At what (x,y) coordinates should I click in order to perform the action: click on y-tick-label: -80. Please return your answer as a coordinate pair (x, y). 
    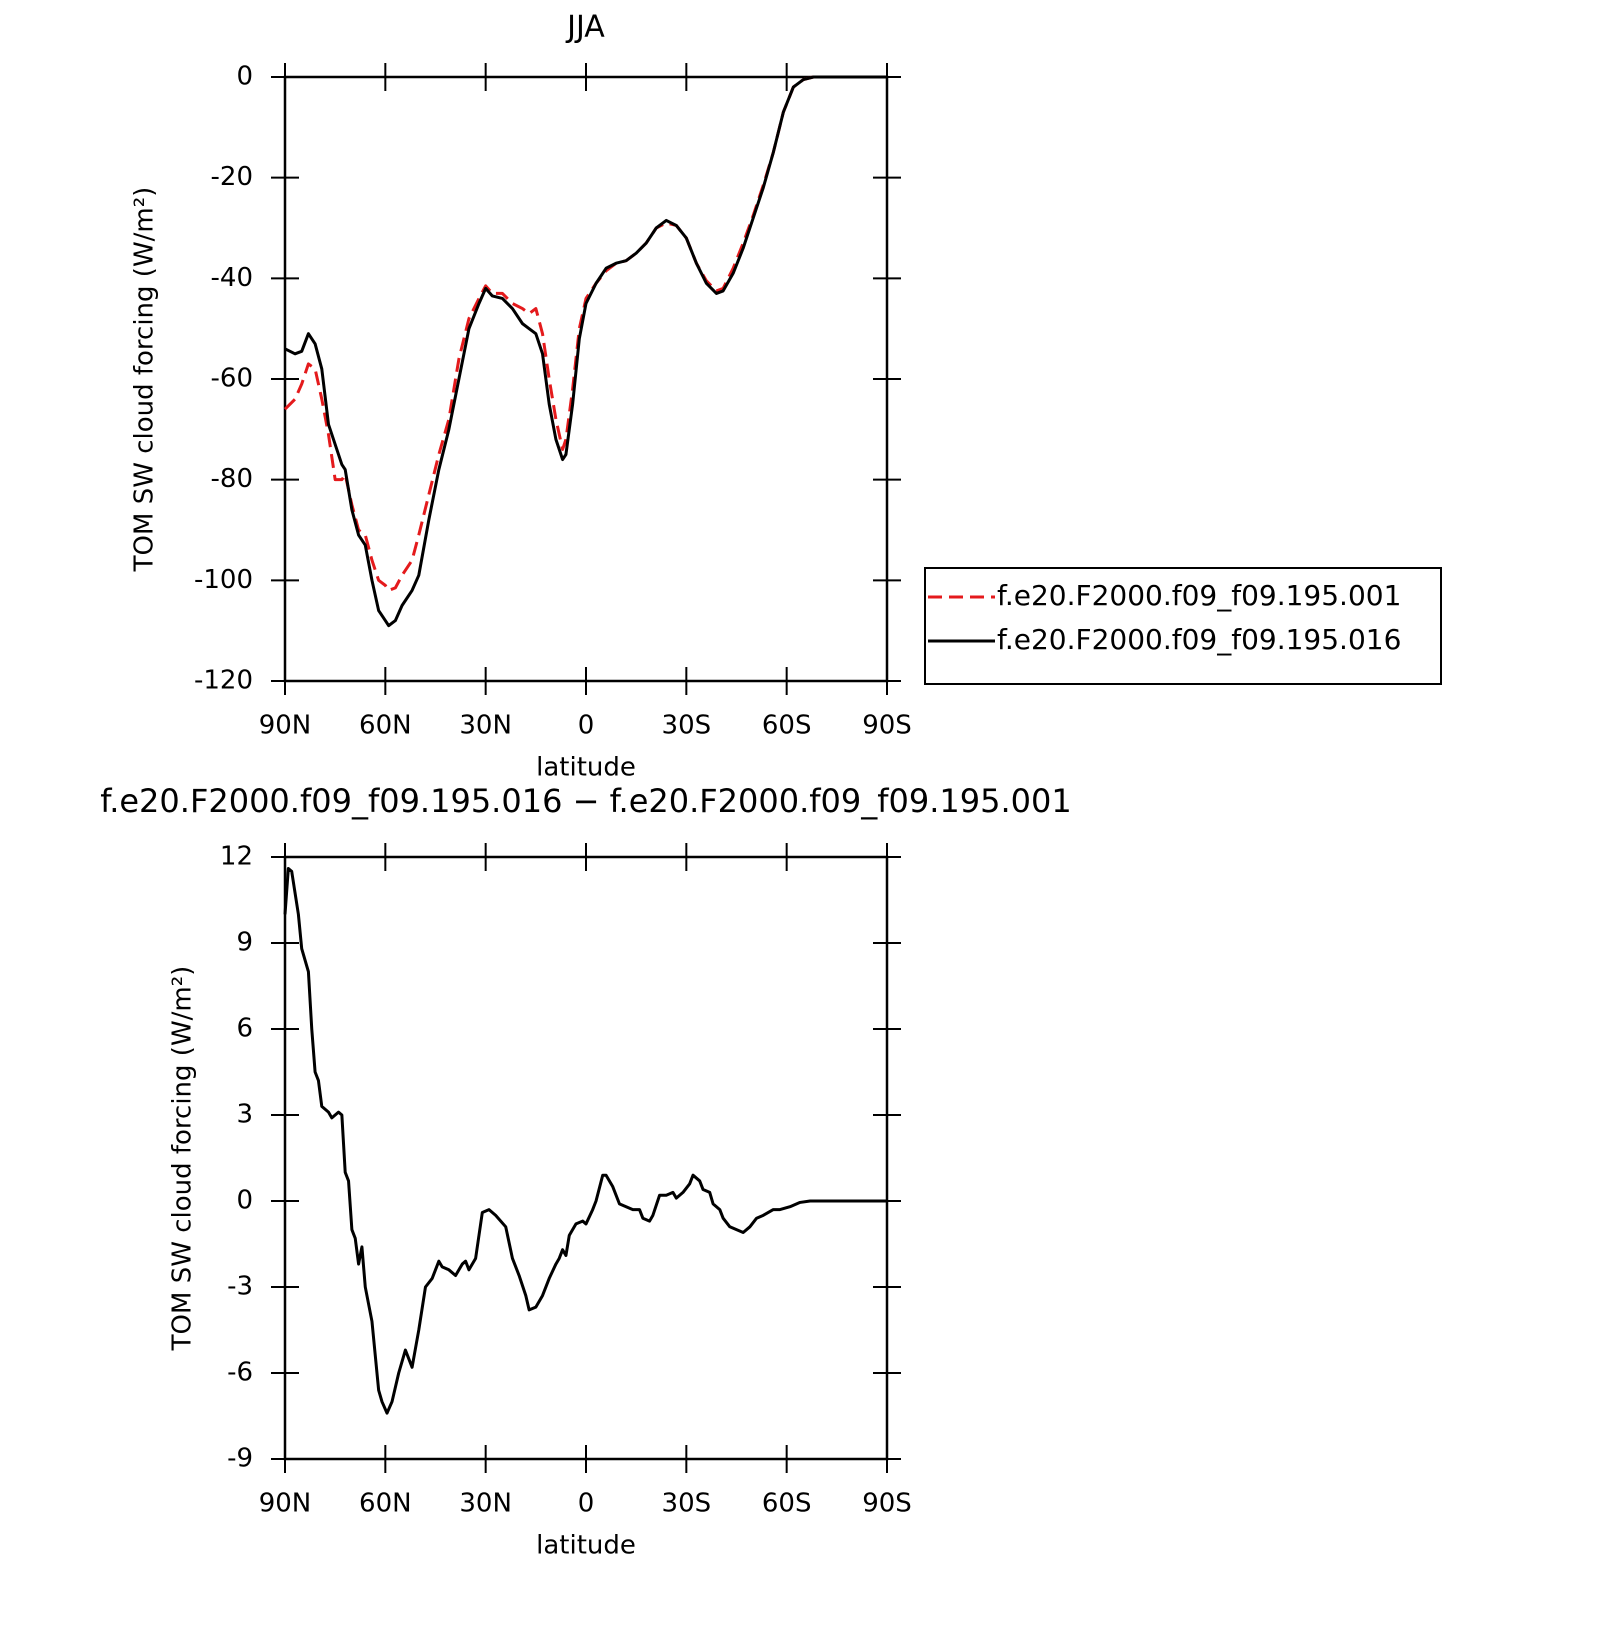
    Looking at the image, I should click on (232, 479).